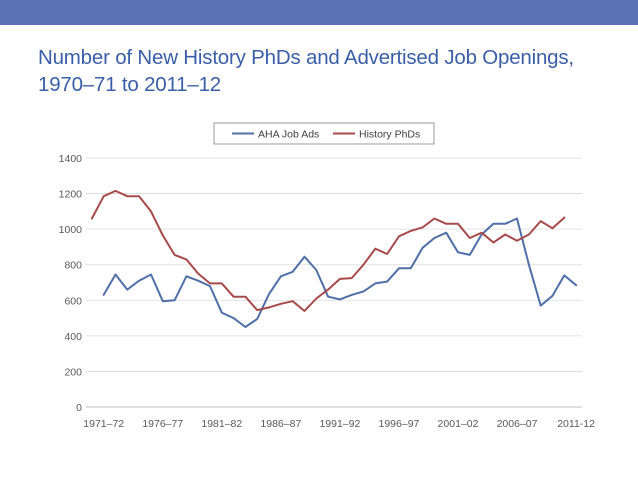 The width and height of the screenshot is (638, 479). What do you see at coordinates (103, 424) in the screenshot?
I see `x-tick-label: 1971–72` at bounding box center [103, 424].